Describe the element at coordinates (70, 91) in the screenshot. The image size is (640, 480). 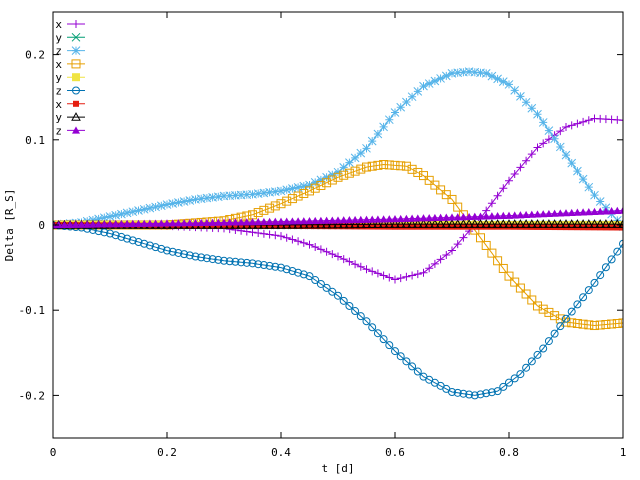
I see `legend-entry-6: z` at that location.